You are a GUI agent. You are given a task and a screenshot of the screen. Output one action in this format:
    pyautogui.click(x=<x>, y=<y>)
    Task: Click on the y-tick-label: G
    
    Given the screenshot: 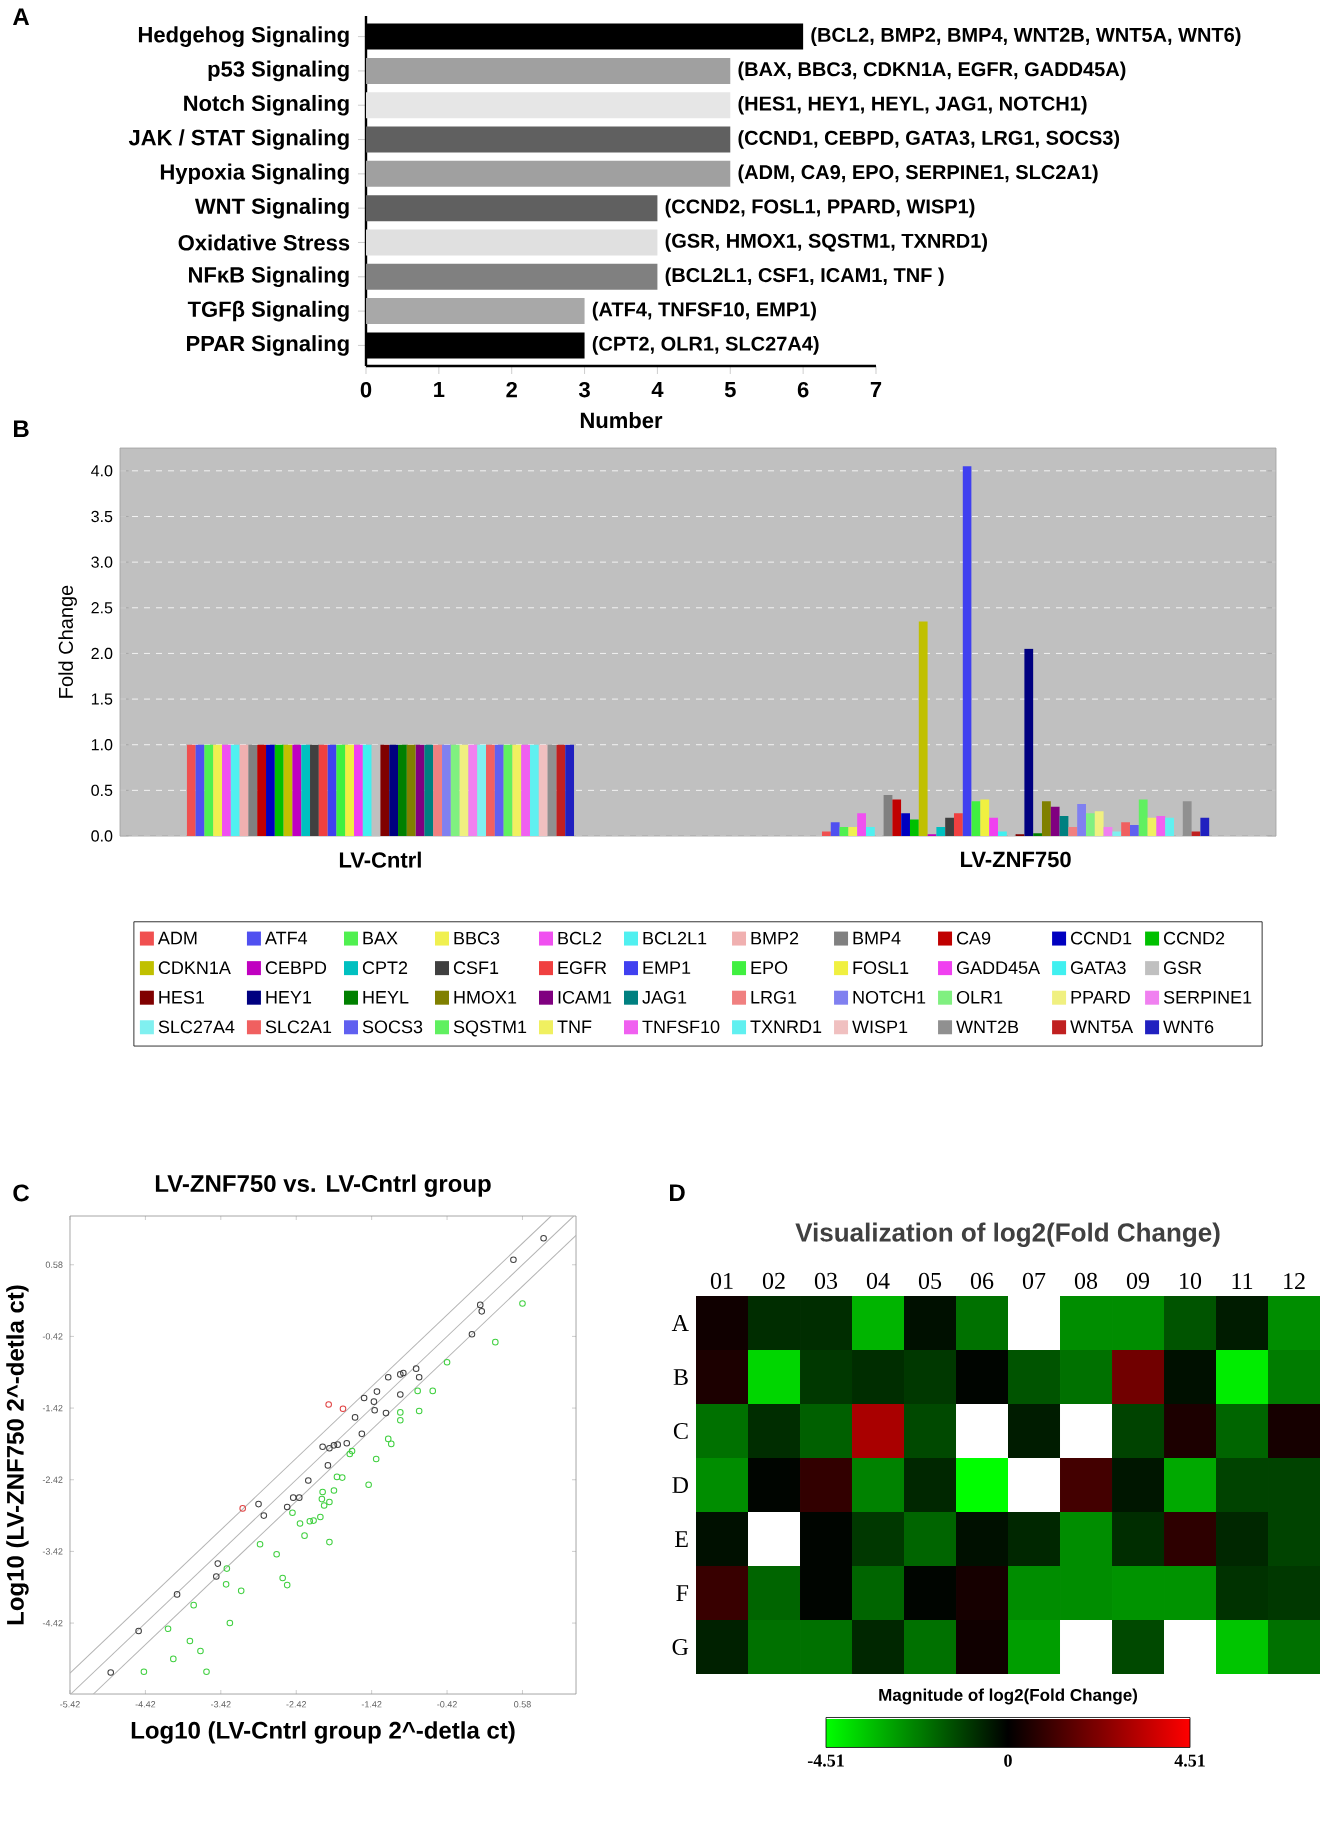 What is the action you would take?
    pyautogui.click(x=680, y=1647)
    